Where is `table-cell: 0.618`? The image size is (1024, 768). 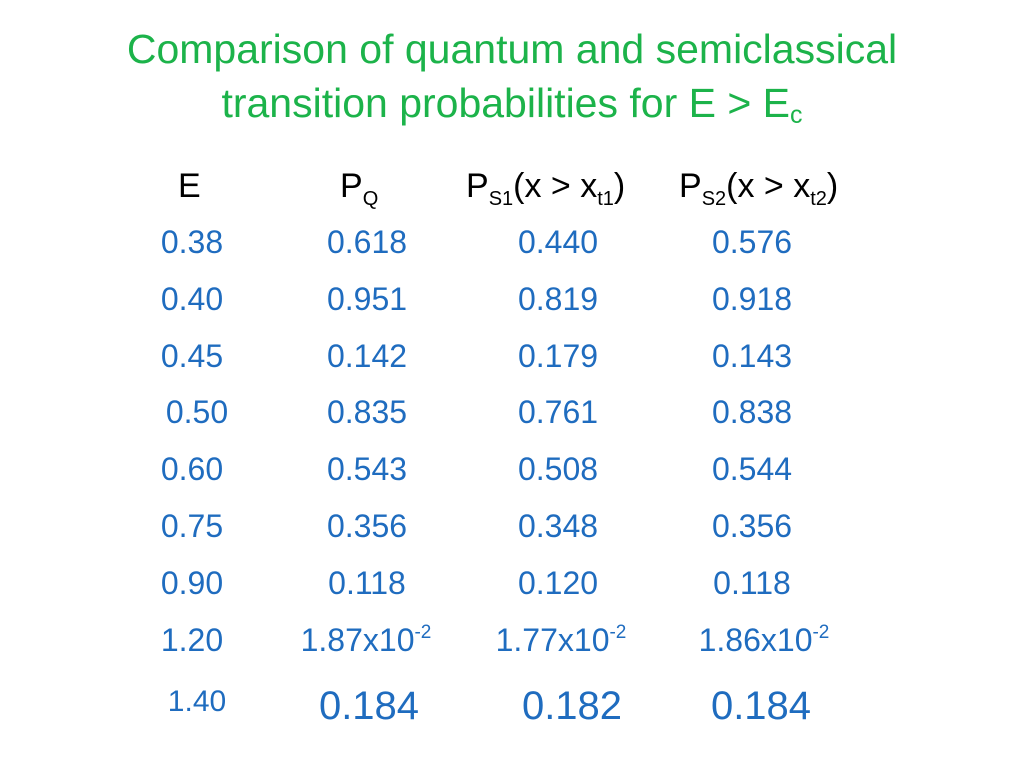 table-cell: 0.618 is located at coordinates (367, 242).